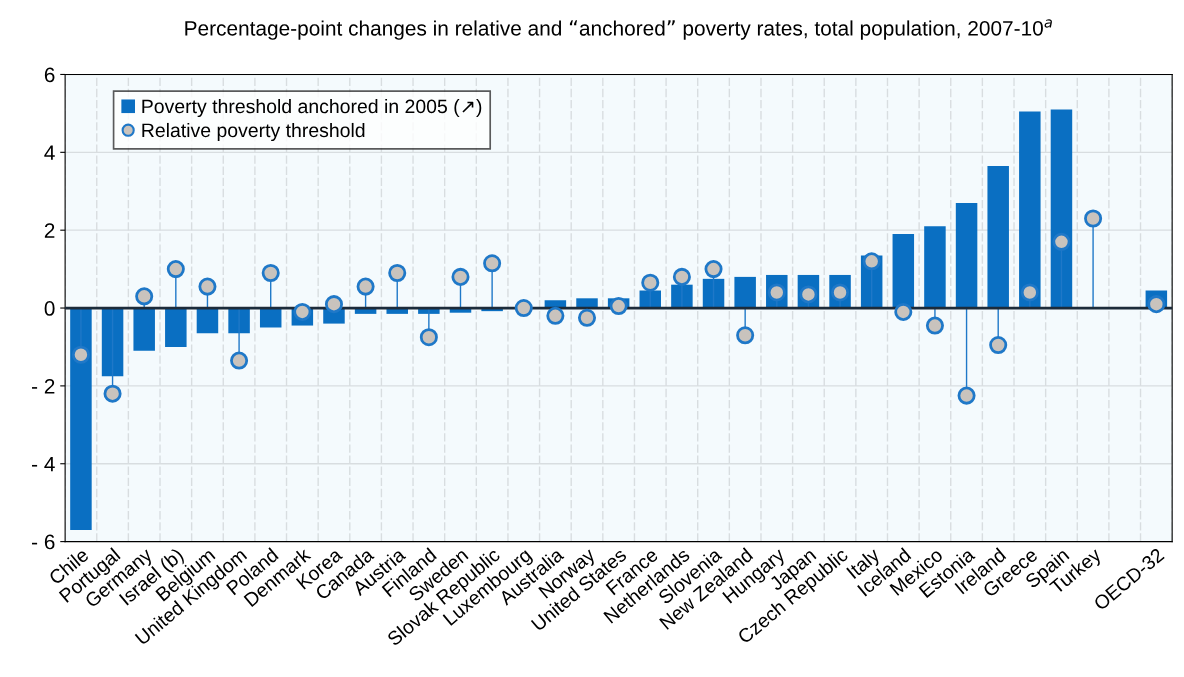  I want to click on legend-label: Poverty threshold anchored in 2005 (↗), so click(312, 108).